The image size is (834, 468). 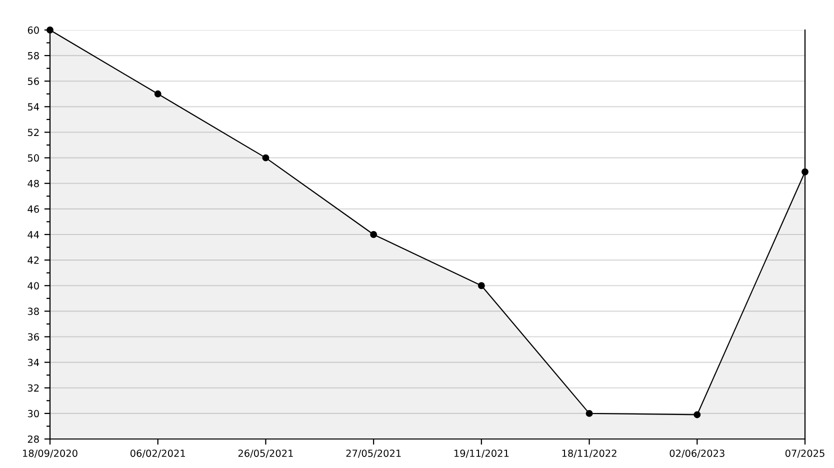 I want to click on y-tick-label: 54, so click(x=34, y=107).